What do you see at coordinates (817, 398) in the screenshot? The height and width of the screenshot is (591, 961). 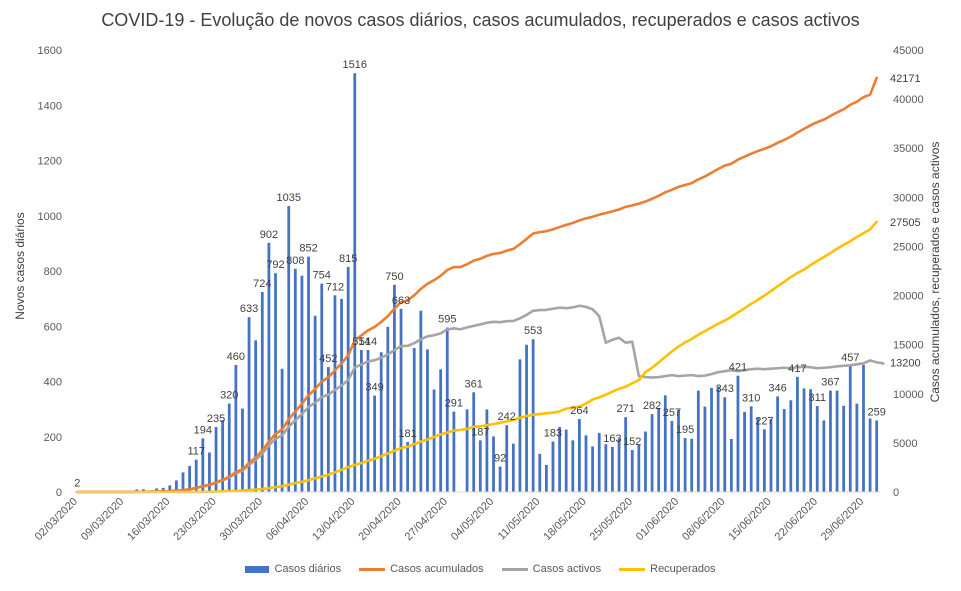 I see `daily-cases-data-label: 311` at bounding box center [817, 398].